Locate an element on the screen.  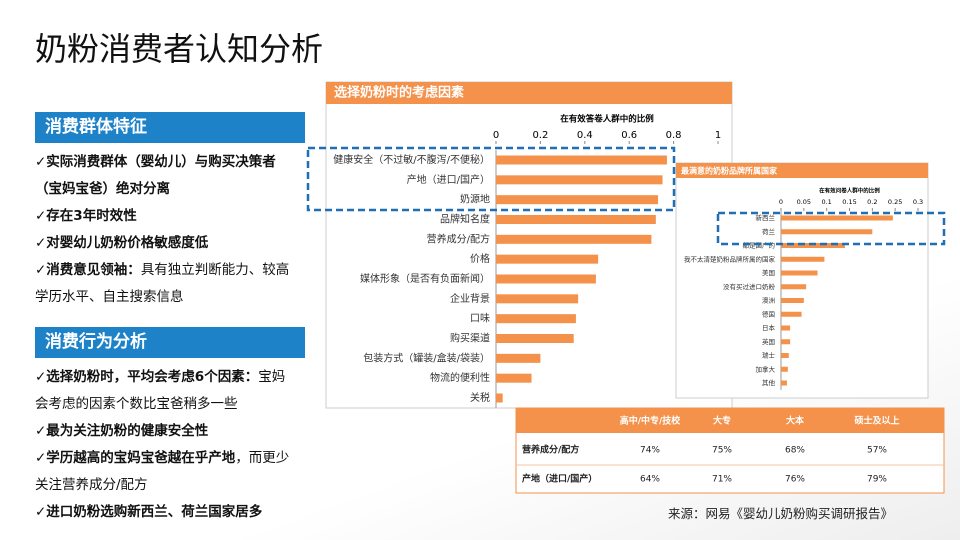
table-cell: 71% is located at coordinates (722, 480).